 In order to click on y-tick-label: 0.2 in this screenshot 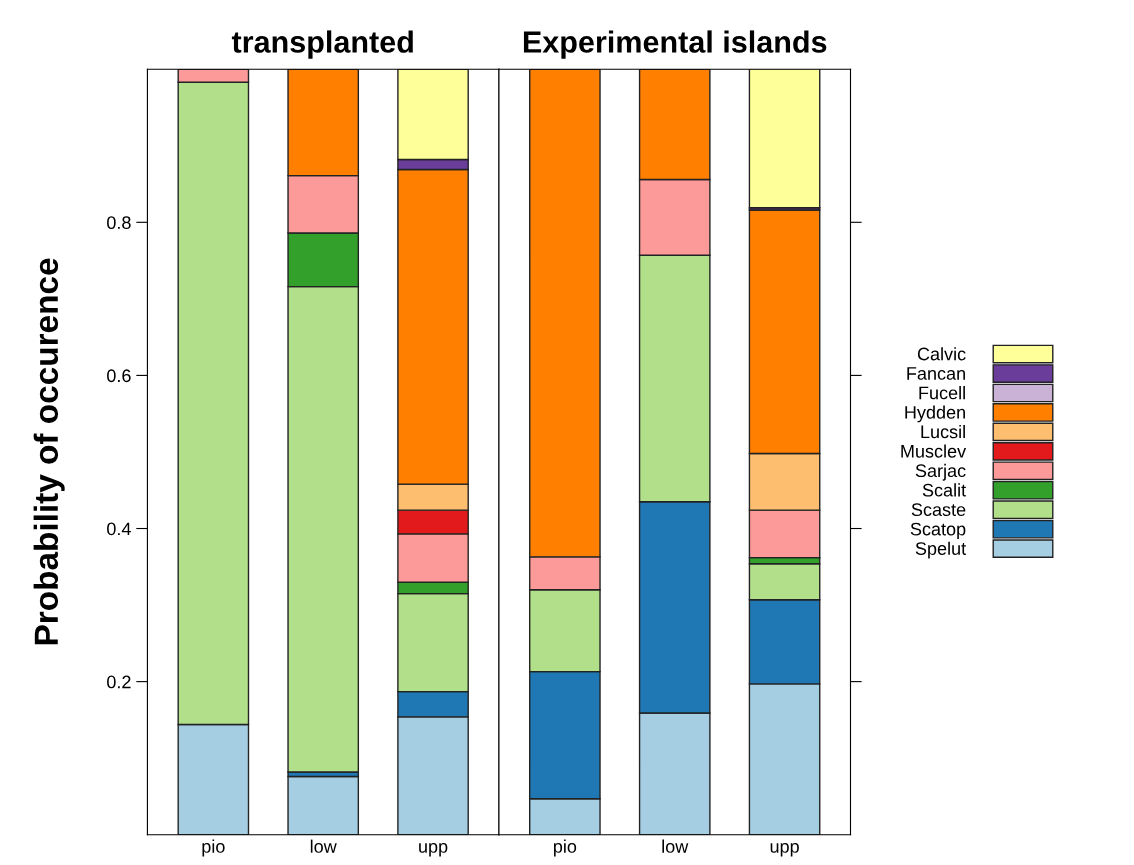, I will do `click(119, 682)`.